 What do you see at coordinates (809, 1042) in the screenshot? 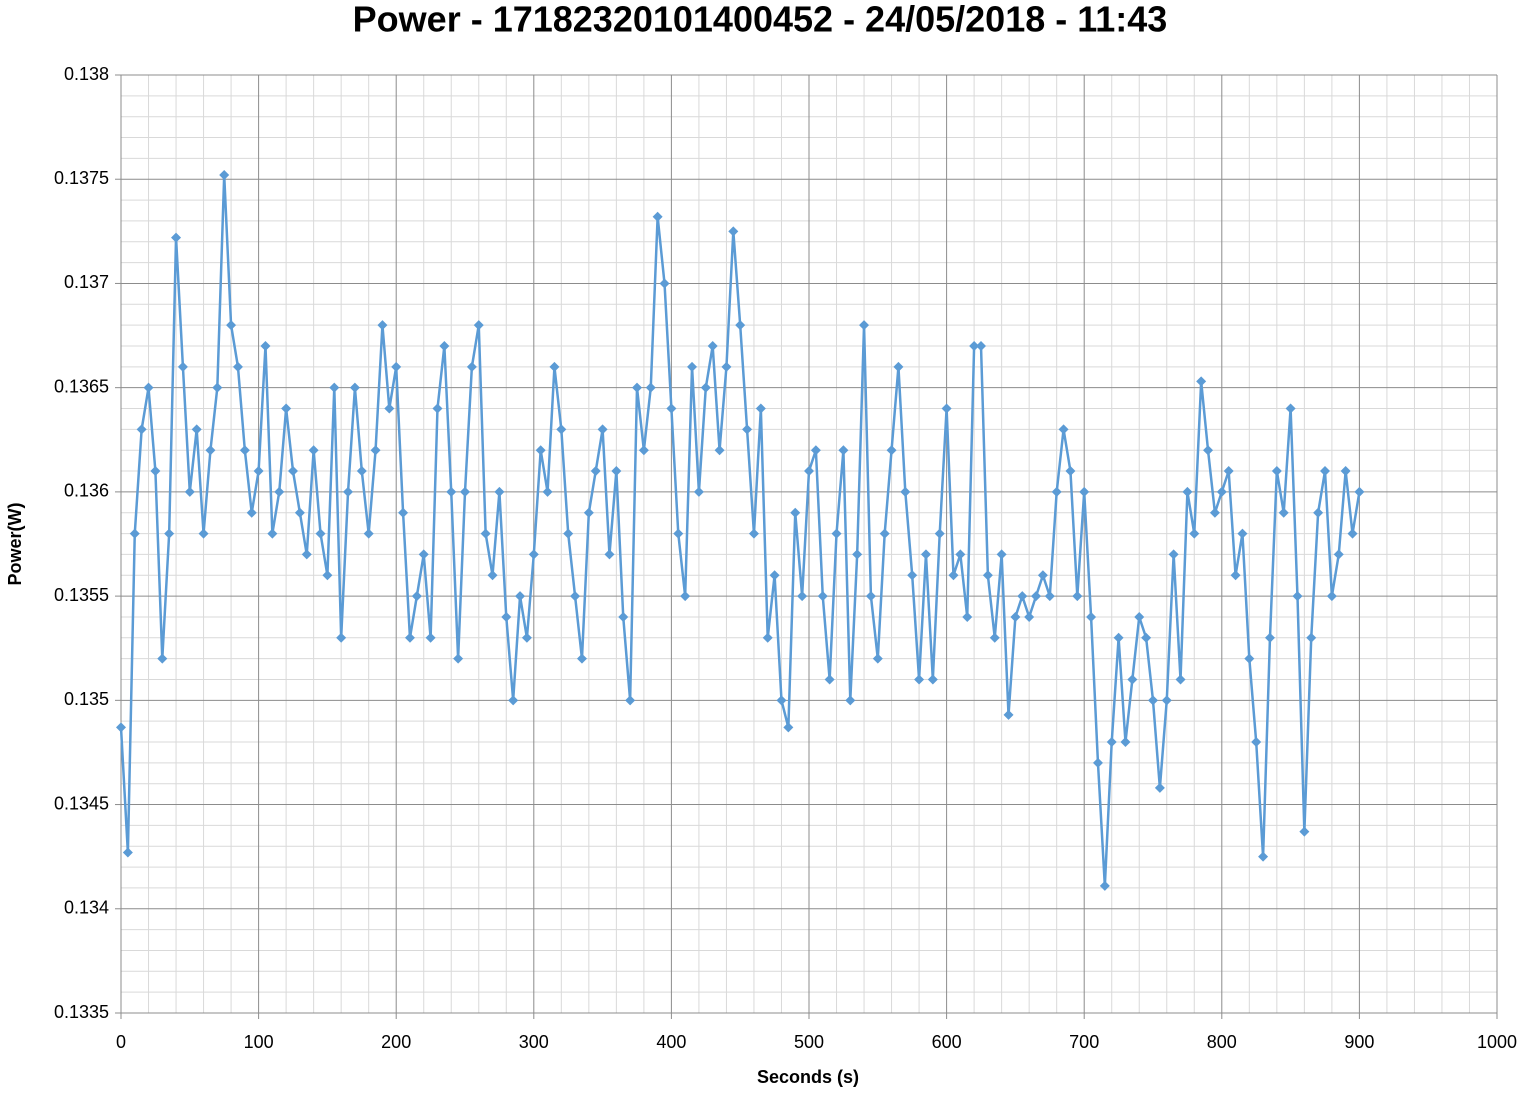
I see `x-tick-label: 500` at bounding box center [809, 1042].